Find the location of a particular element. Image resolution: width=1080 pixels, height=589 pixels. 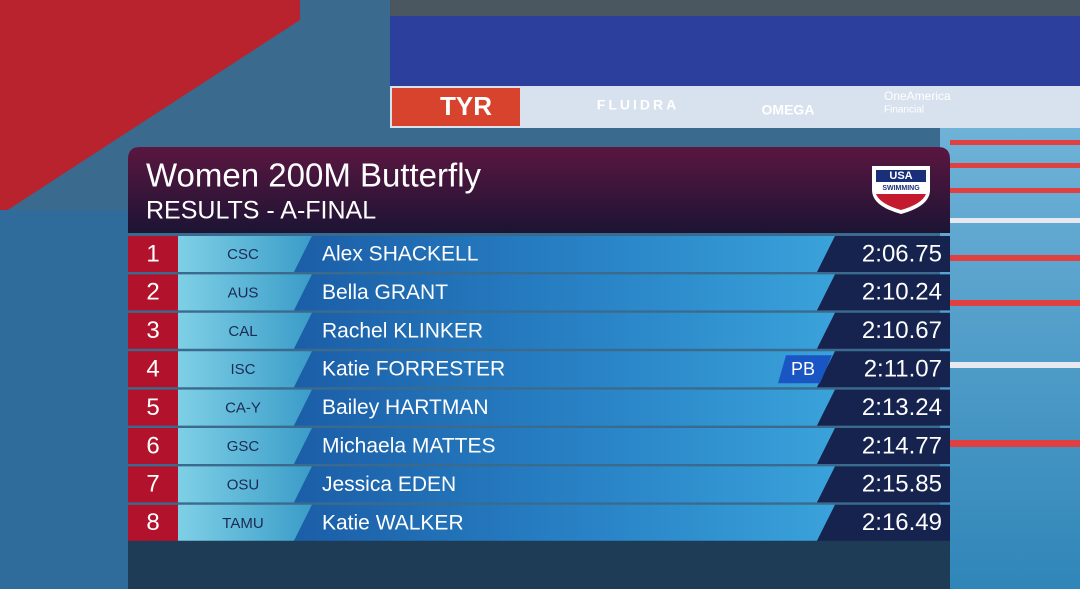

swimmer-name: Michaela MATTES is located at coordinates (409, 446).